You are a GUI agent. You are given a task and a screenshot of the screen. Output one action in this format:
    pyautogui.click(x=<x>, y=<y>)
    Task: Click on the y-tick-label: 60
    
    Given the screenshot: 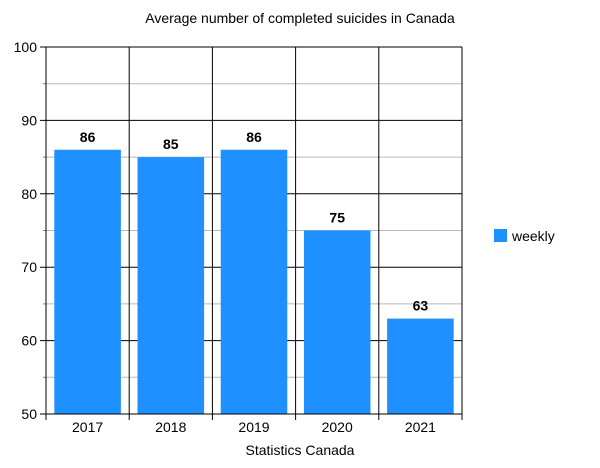 What is the action you would take?
    pyautogui.click(x=29, y=341)
    